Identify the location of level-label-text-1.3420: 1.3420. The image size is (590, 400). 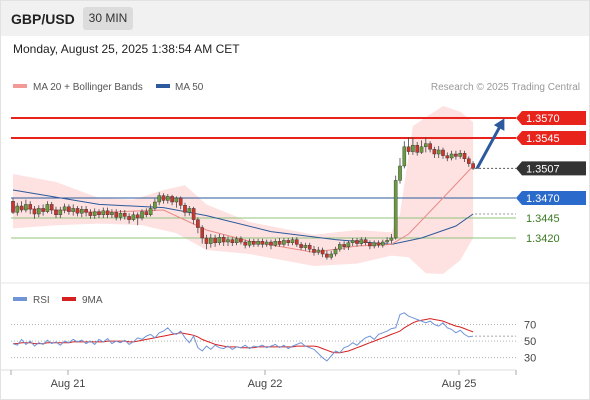
(543, 239).